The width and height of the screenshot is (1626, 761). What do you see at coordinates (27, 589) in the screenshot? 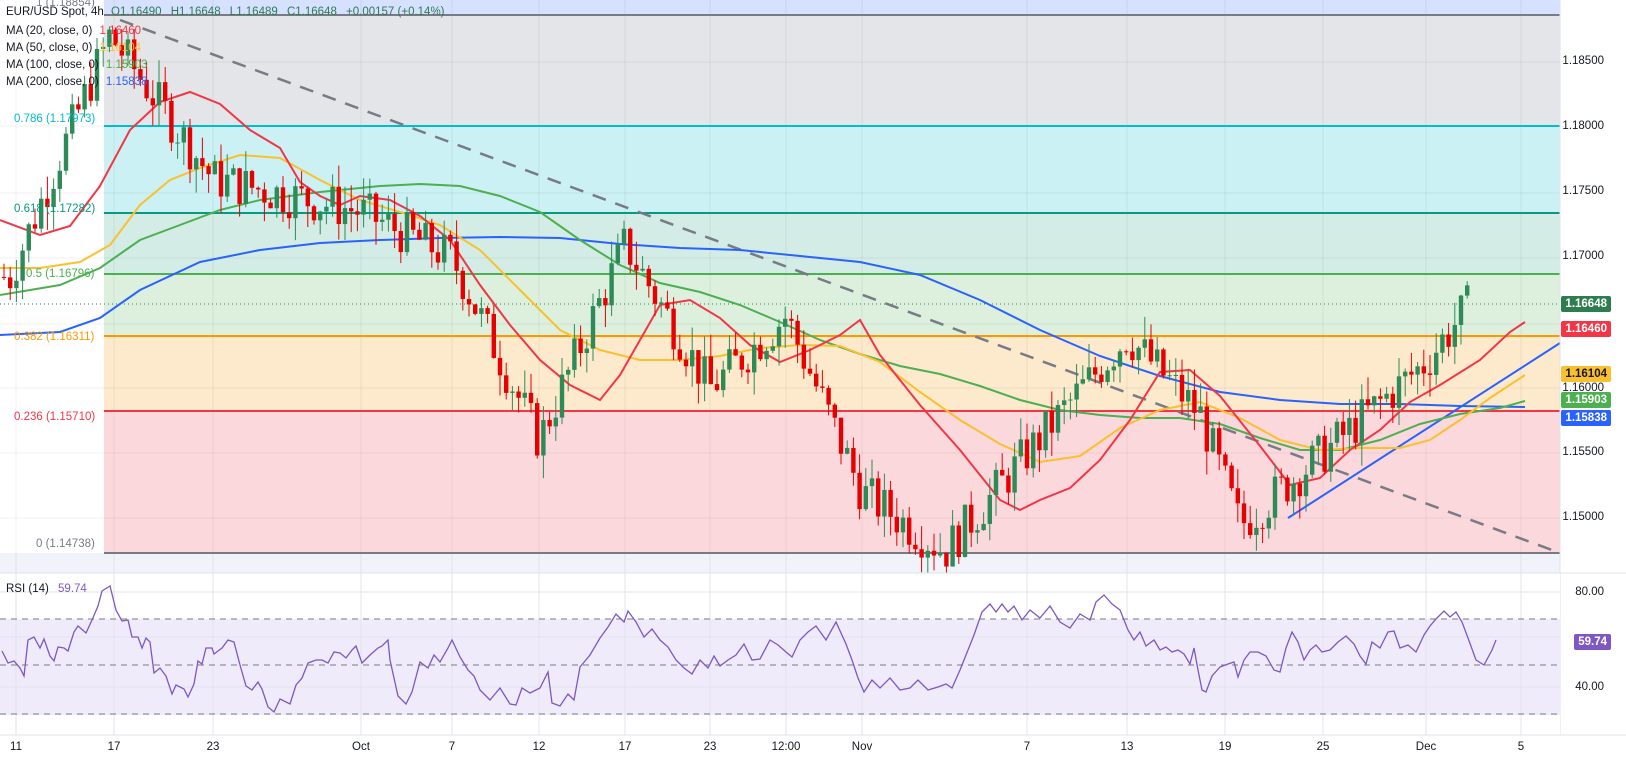
I see `rsi-label: RSI (14)` at bounding box center [27, 589].